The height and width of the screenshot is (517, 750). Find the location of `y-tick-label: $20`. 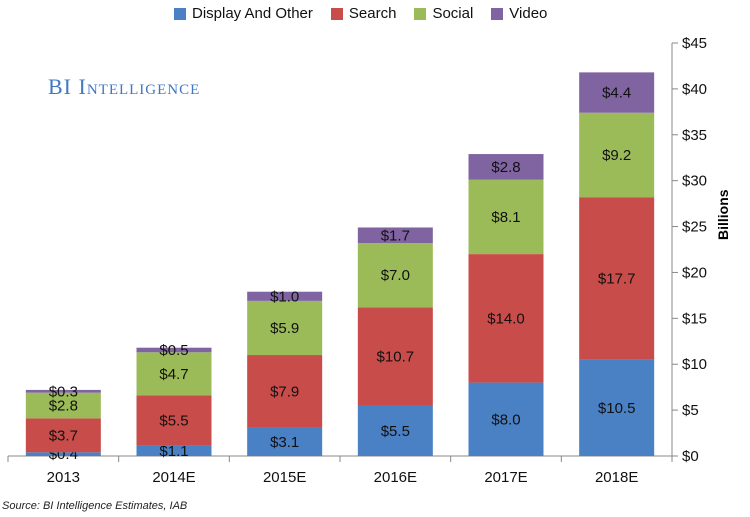

y-tick-label: $20 is located at coordinates (694, 272).